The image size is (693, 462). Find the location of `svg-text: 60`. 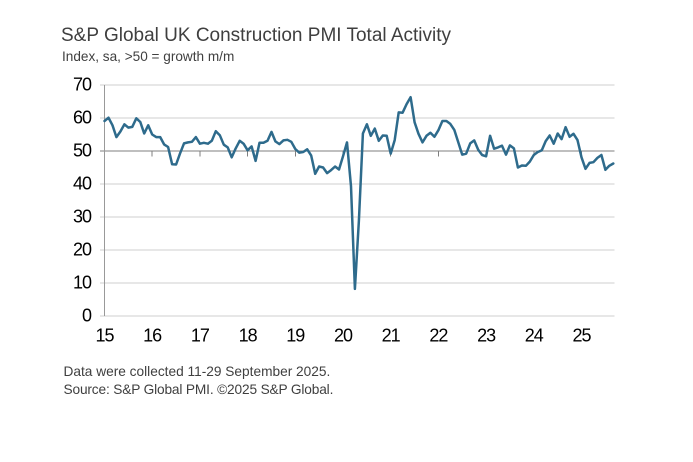

svg-text: 60 is located at coordinates (82, 118).